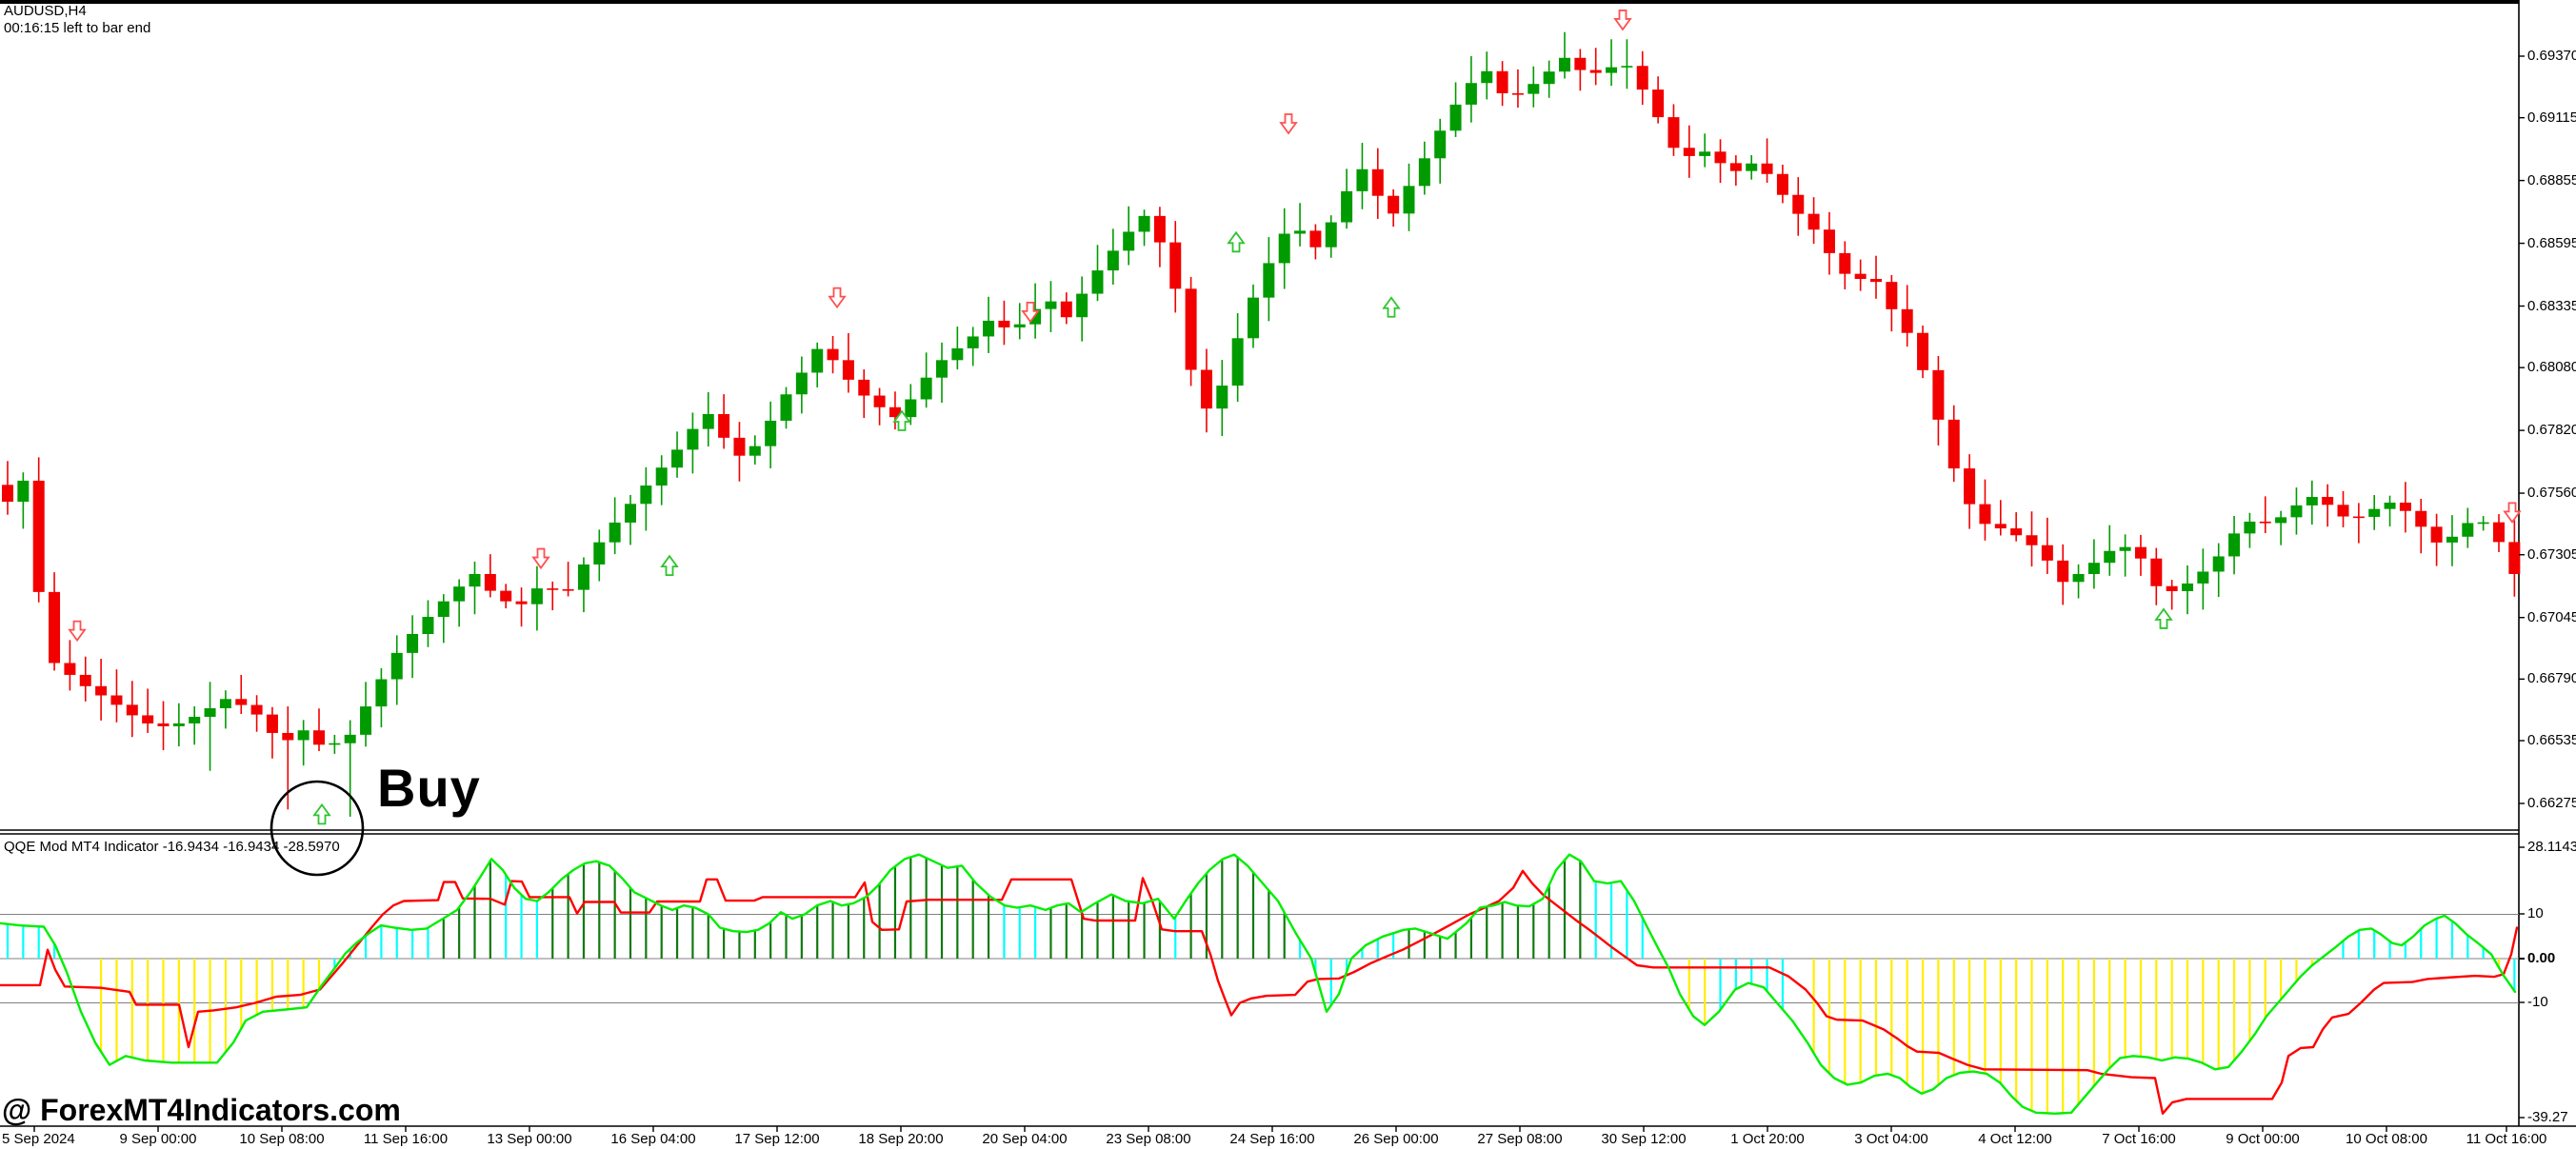 The width and height of the screenshot is (2576, 1149). Describe the element at coordinates (2551, 242) in the screenshot. I see `price-tick-label: 0.68595` at that location.